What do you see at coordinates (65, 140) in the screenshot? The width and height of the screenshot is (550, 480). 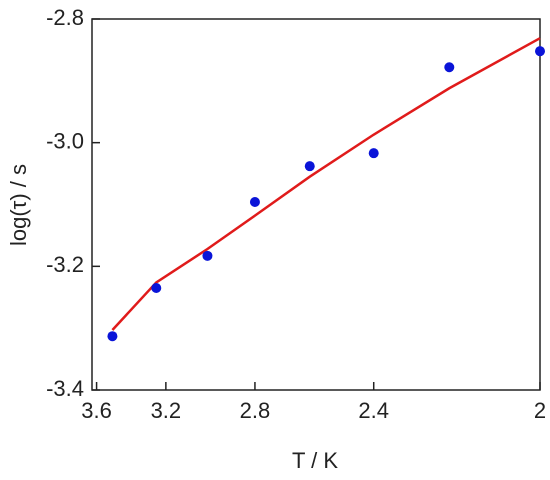 I see `y-tick-label: -3.0` at bounding box center [65, 140].